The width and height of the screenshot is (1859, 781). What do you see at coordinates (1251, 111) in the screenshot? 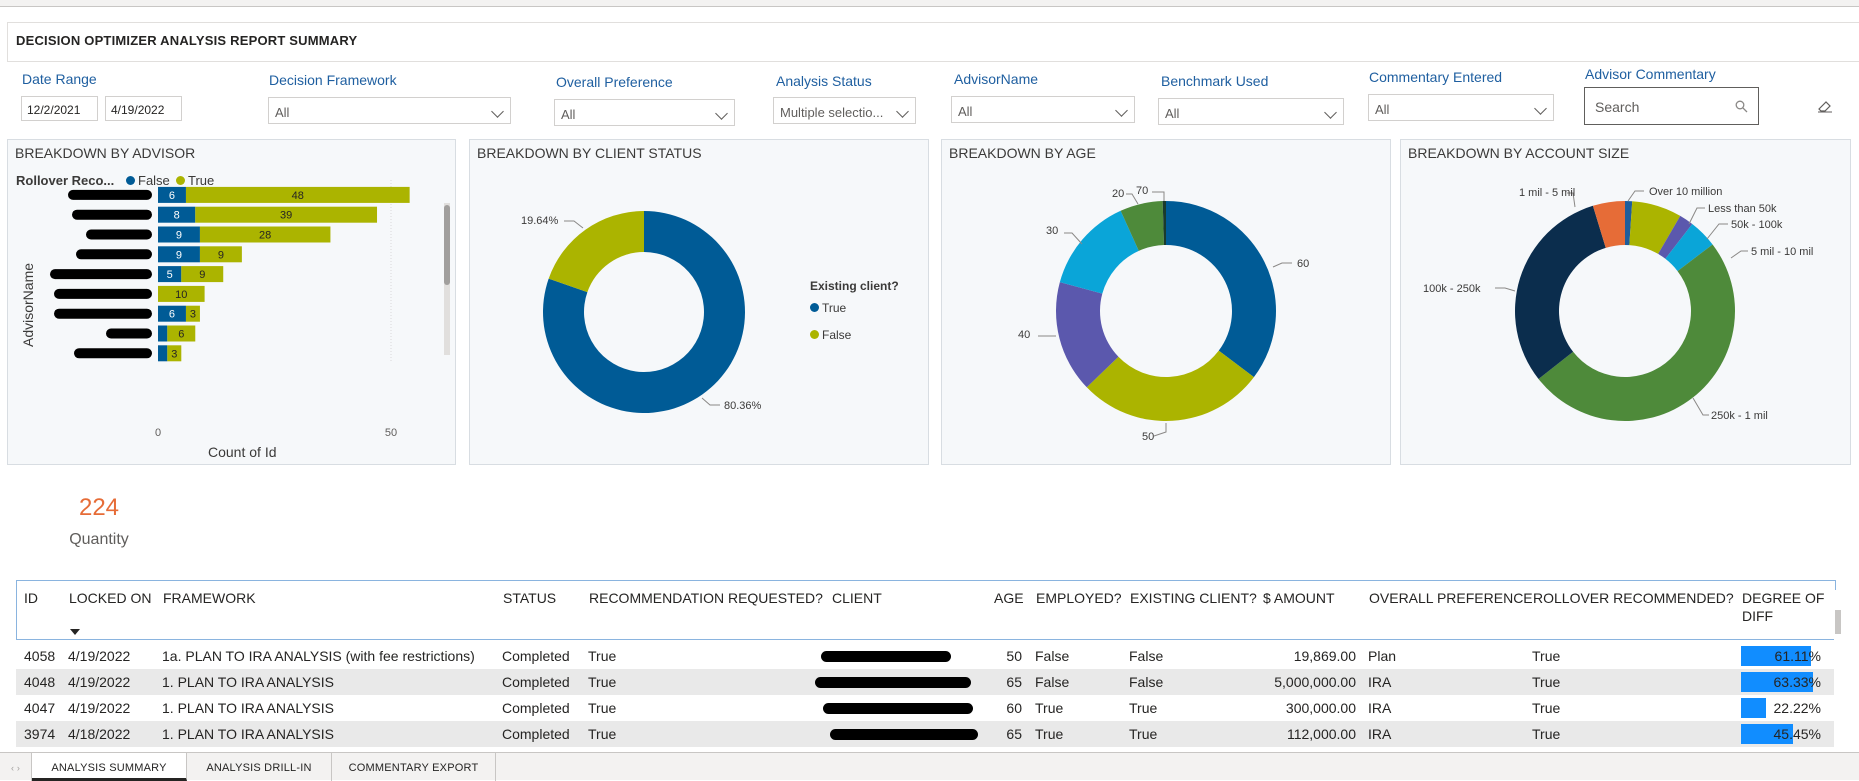
I see `benchmark-used-dropdown: All` at bounding box center [1251, 111].